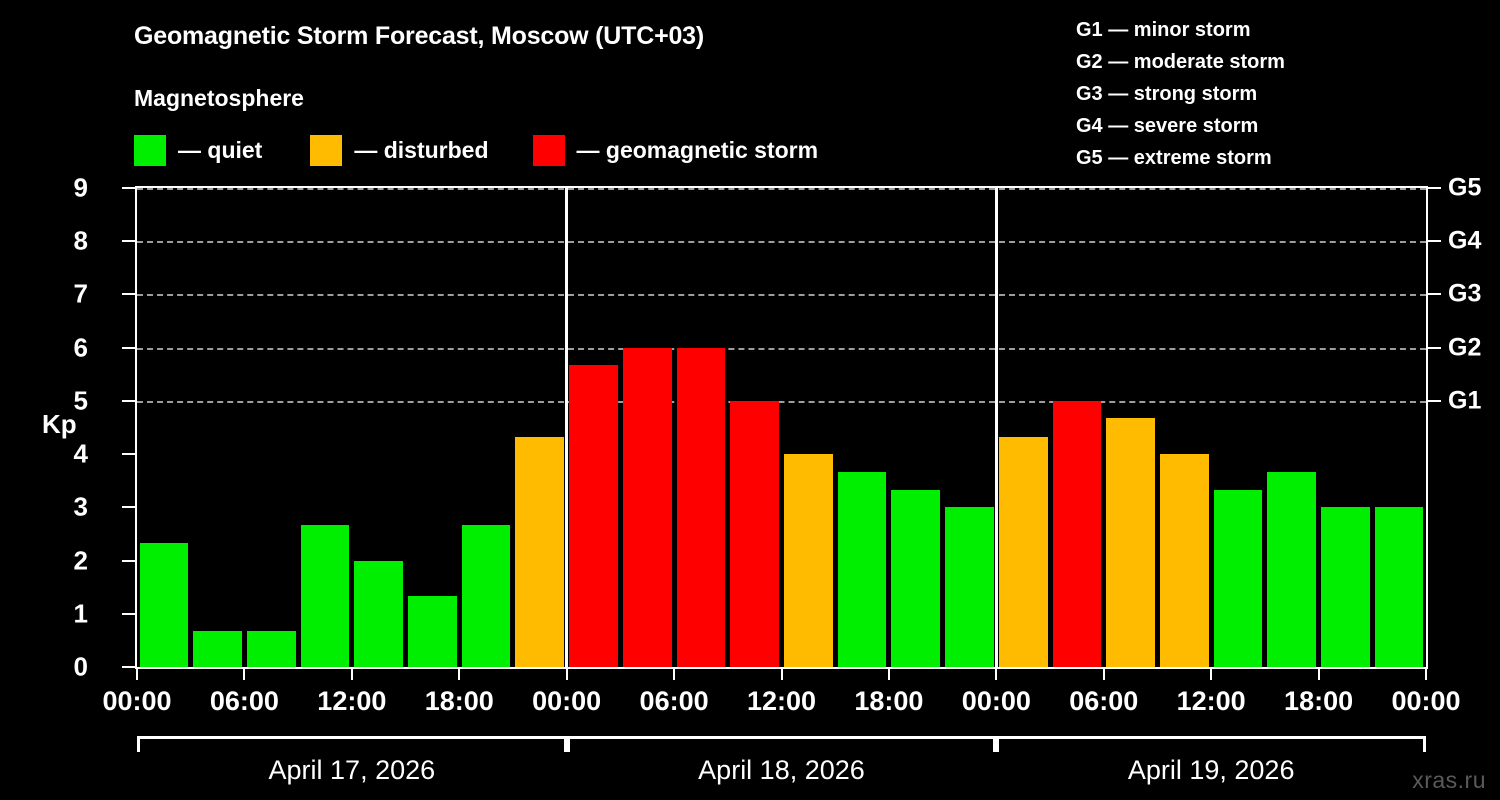 This screenshot has height=800, width=1500. Describe the element at coordinates (1434, 347) in the screenshot. I see `g-tick-mark-G2` at that location.